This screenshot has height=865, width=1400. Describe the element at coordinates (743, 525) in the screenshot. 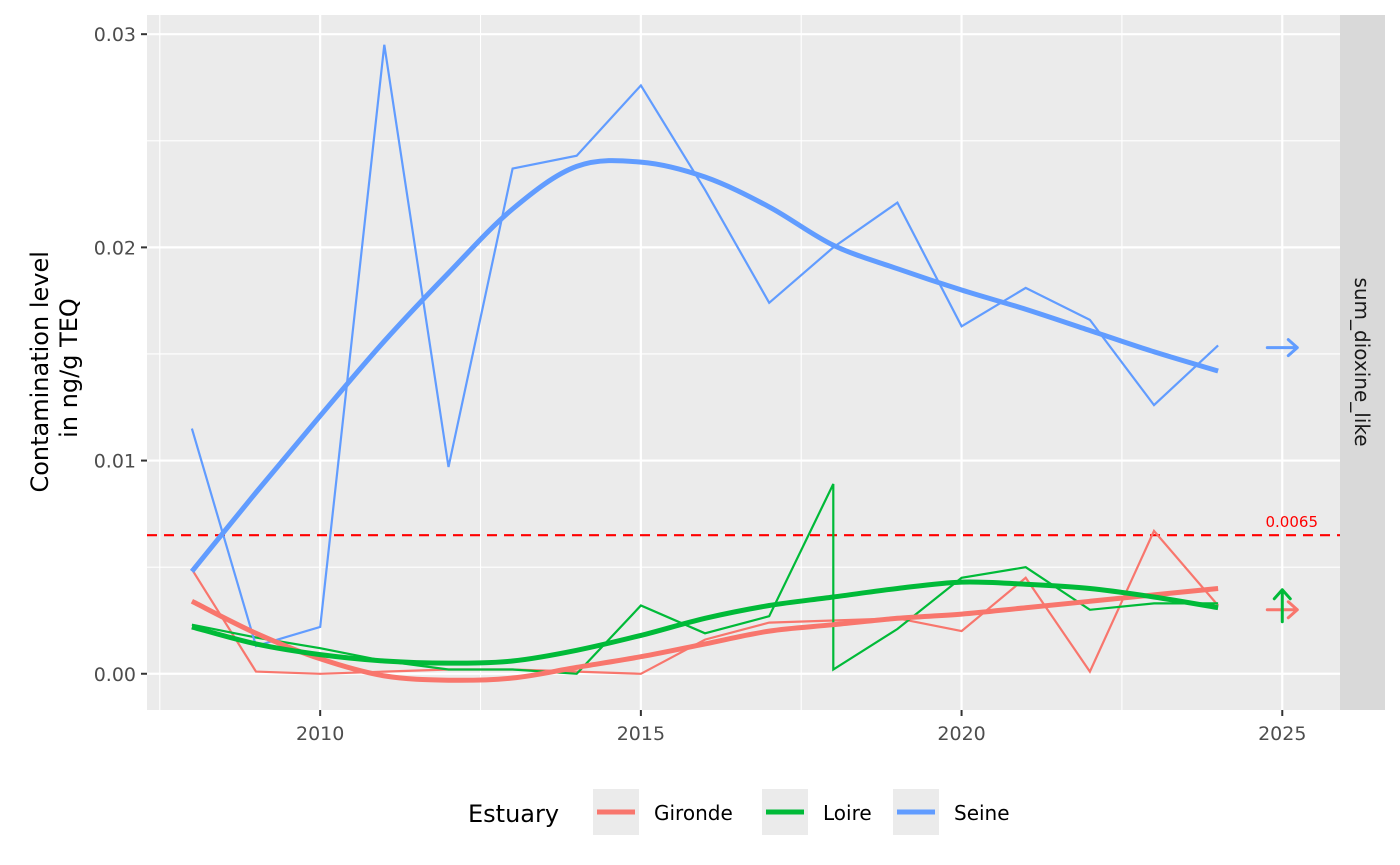

I see `threshold-group: 0.0065` at that location.